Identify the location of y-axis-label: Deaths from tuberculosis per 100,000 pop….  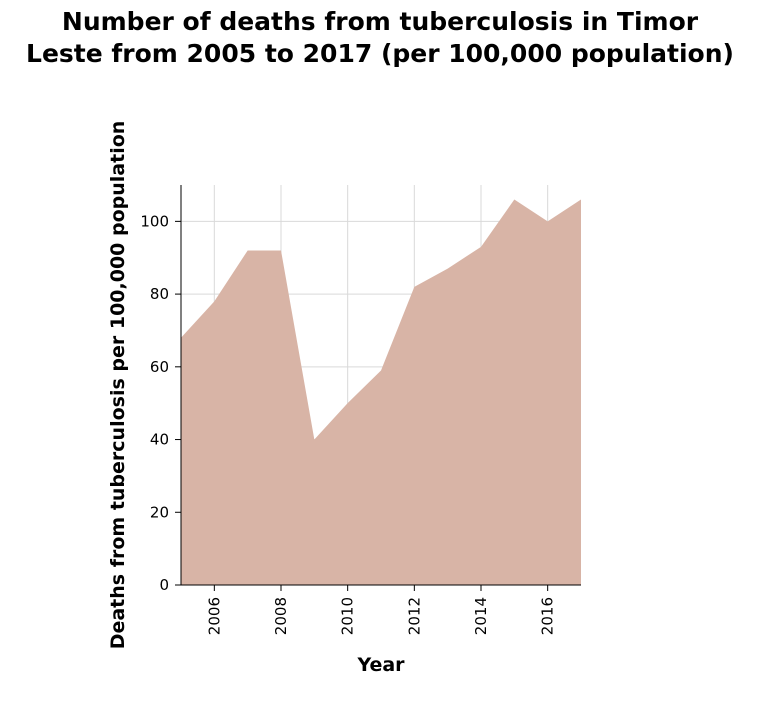
(118, 385).